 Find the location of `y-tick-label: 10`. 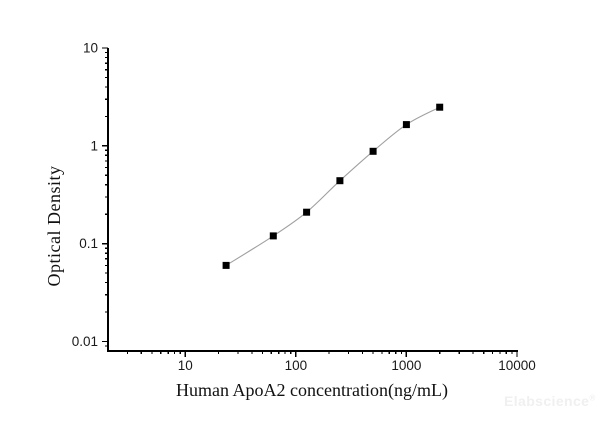

y-tick-label: 10 is located at coordinates (90, 48).